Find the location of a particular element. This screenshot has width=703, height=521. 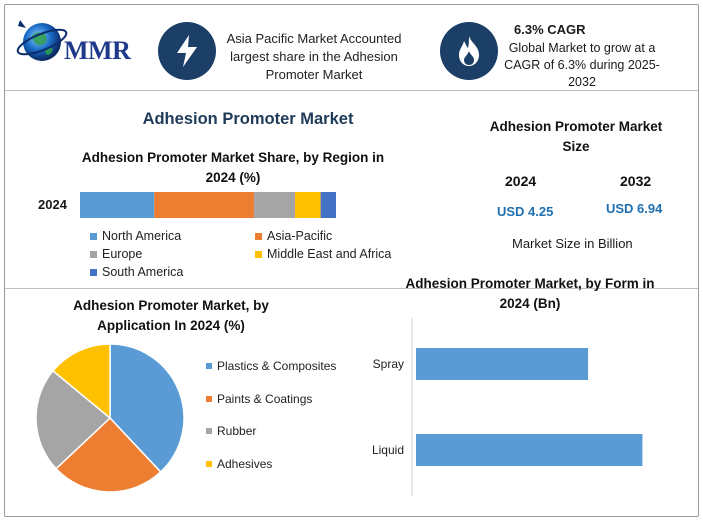

region-stacked-bar is located at coordinates (208, 205).